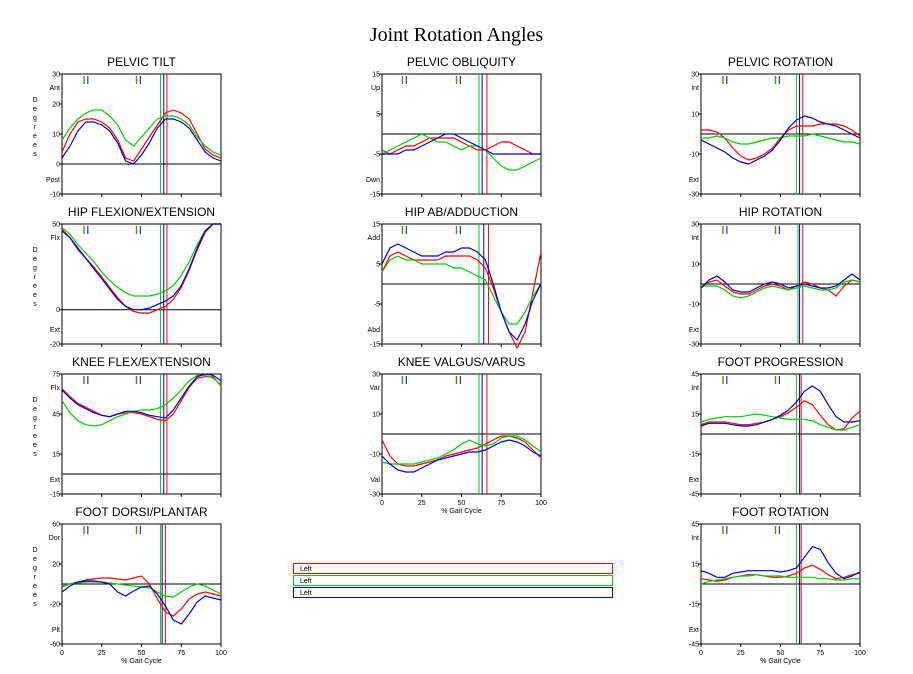 The image size is (913, 674). Describe the element at coordinates (56, 375) in the screenshot. I see `y-tick-label: 75` at that location.